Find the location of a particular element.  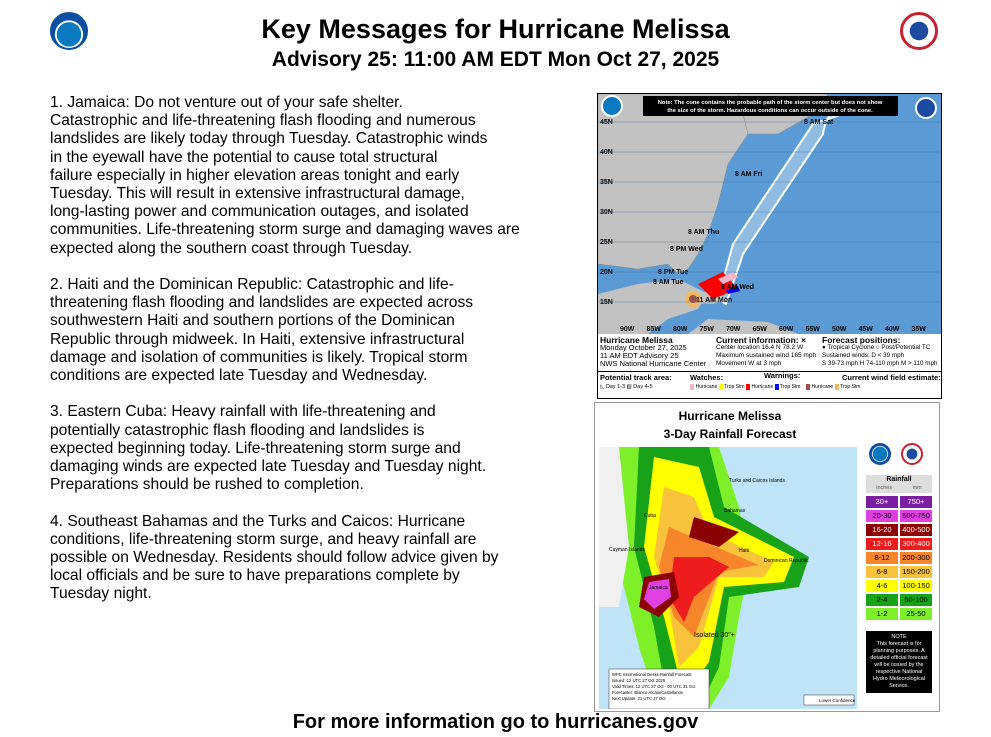

lon-label: 65W is located at coordinates (760, 329).